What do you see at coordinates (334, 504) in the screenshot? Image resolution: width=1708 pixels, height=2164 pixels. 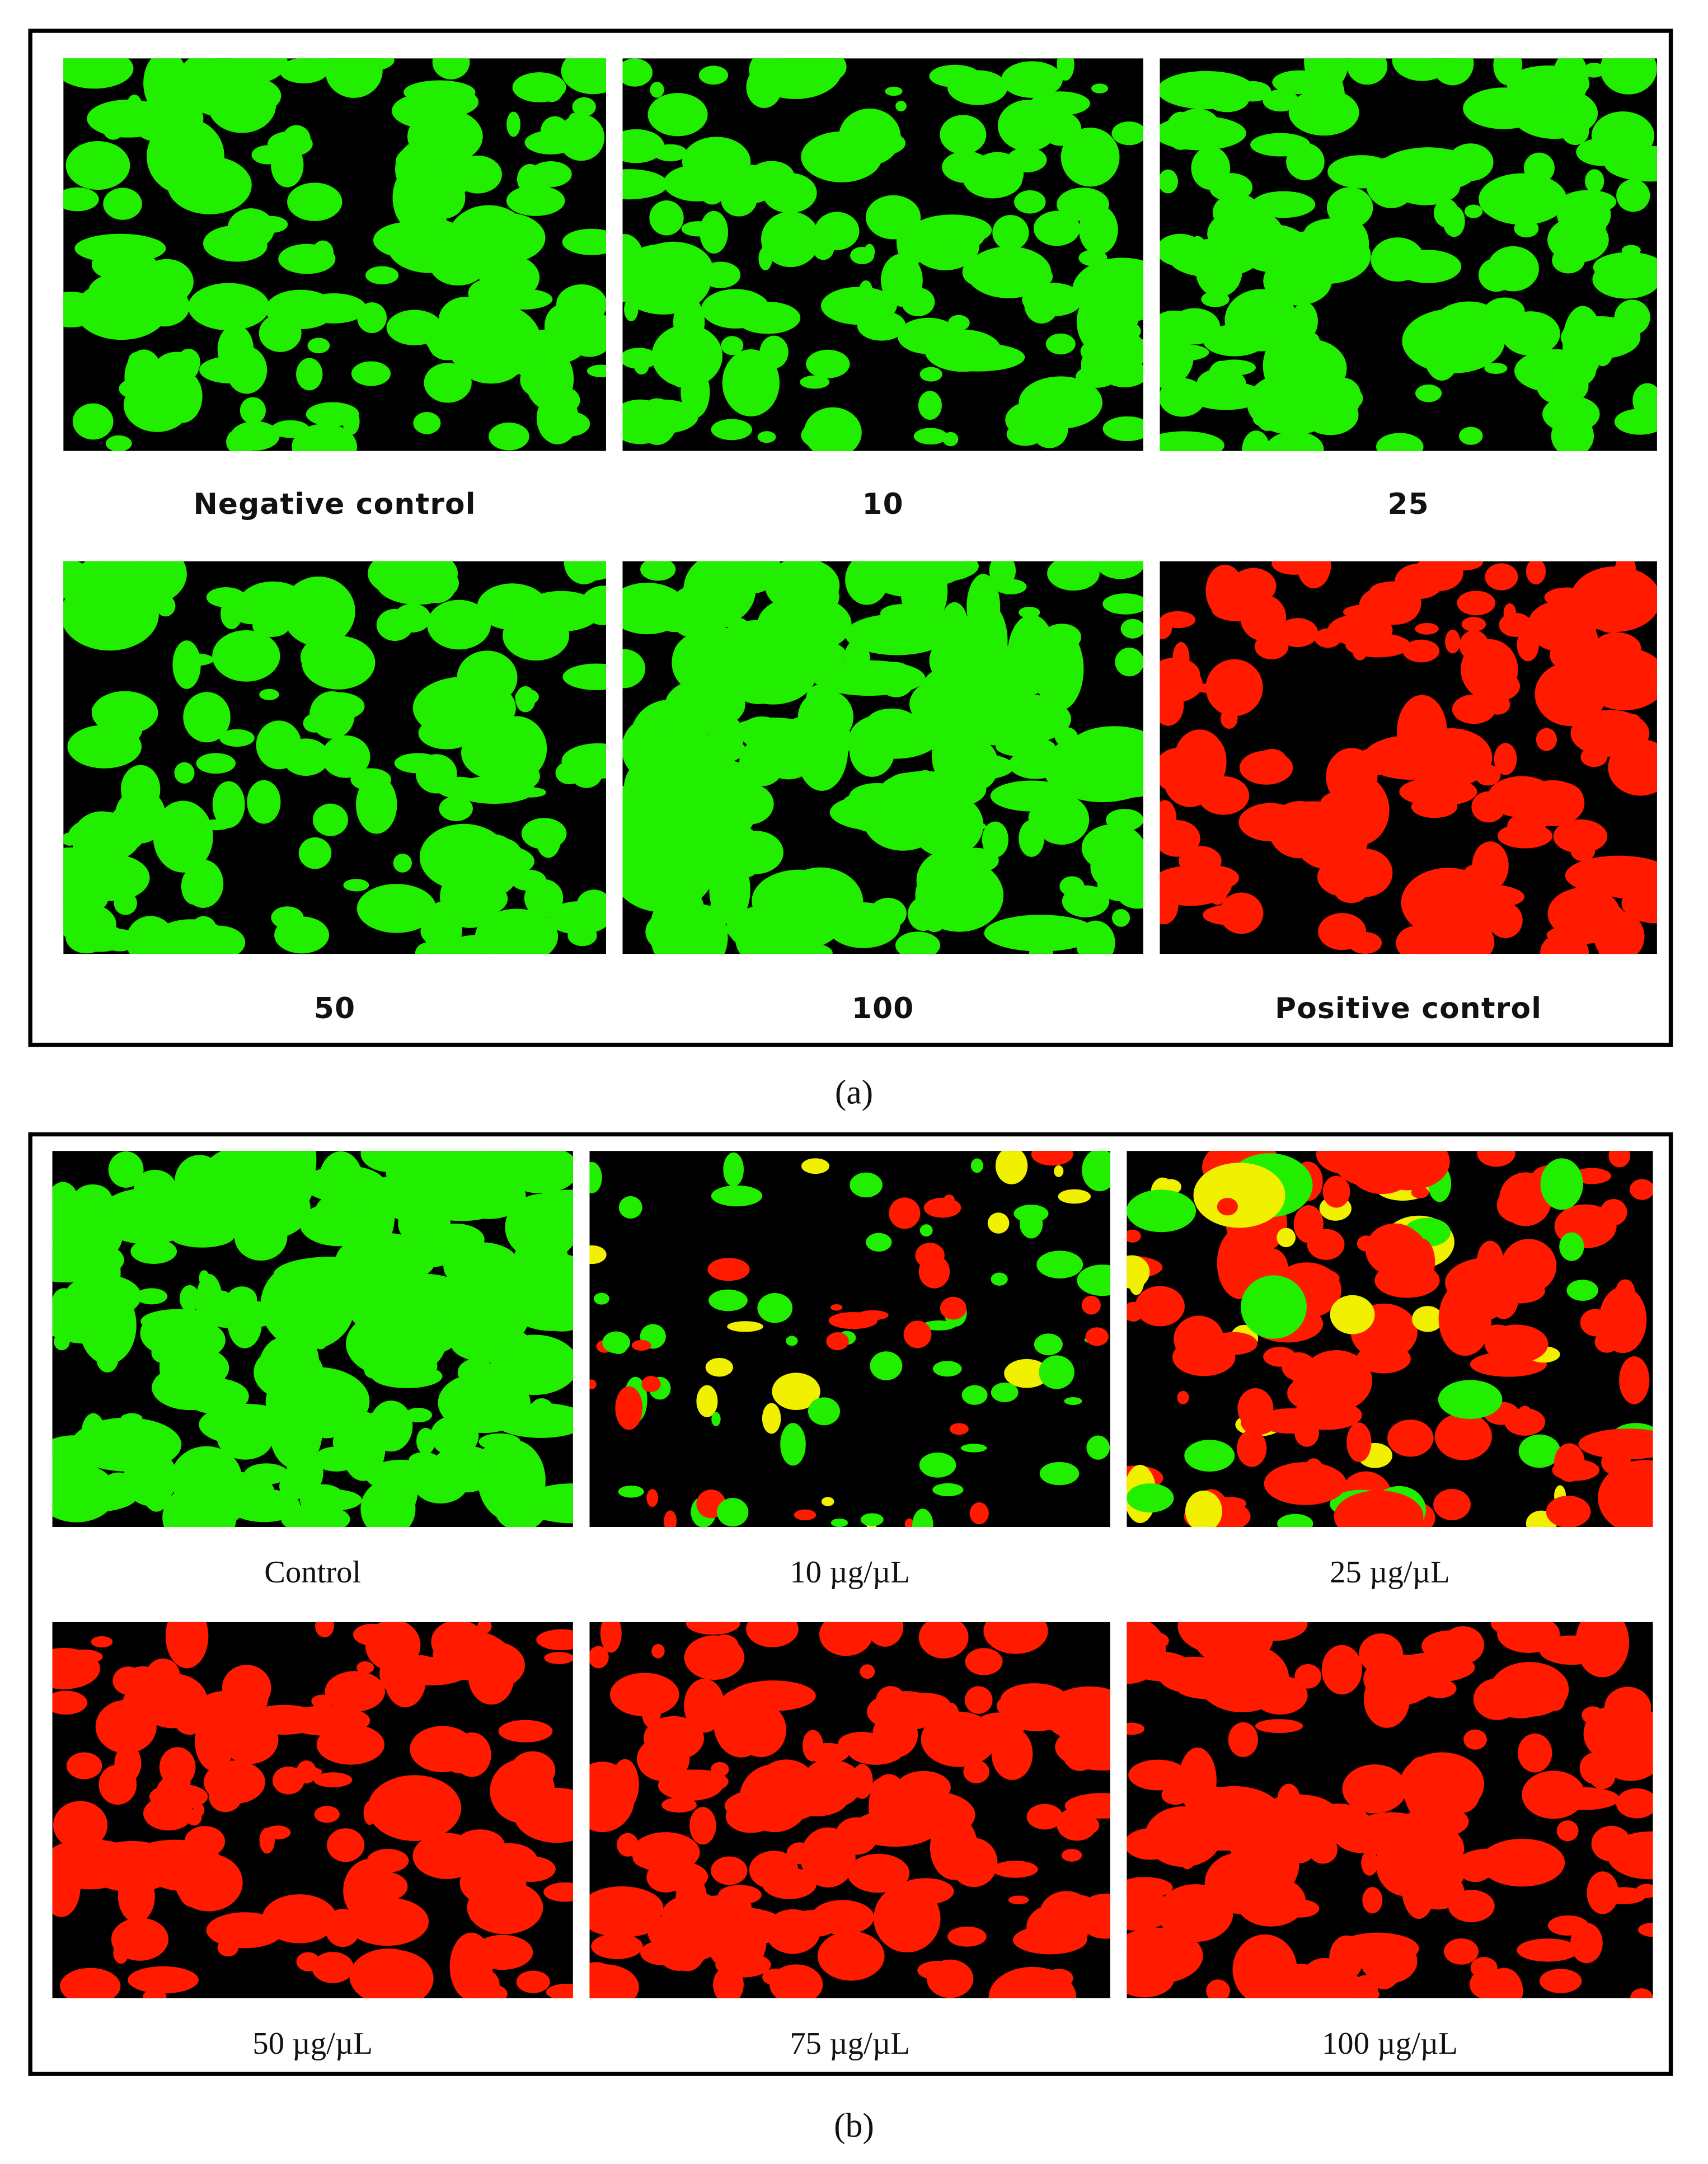 I see `image-label: Negative control` at bounding box center [334, 504].